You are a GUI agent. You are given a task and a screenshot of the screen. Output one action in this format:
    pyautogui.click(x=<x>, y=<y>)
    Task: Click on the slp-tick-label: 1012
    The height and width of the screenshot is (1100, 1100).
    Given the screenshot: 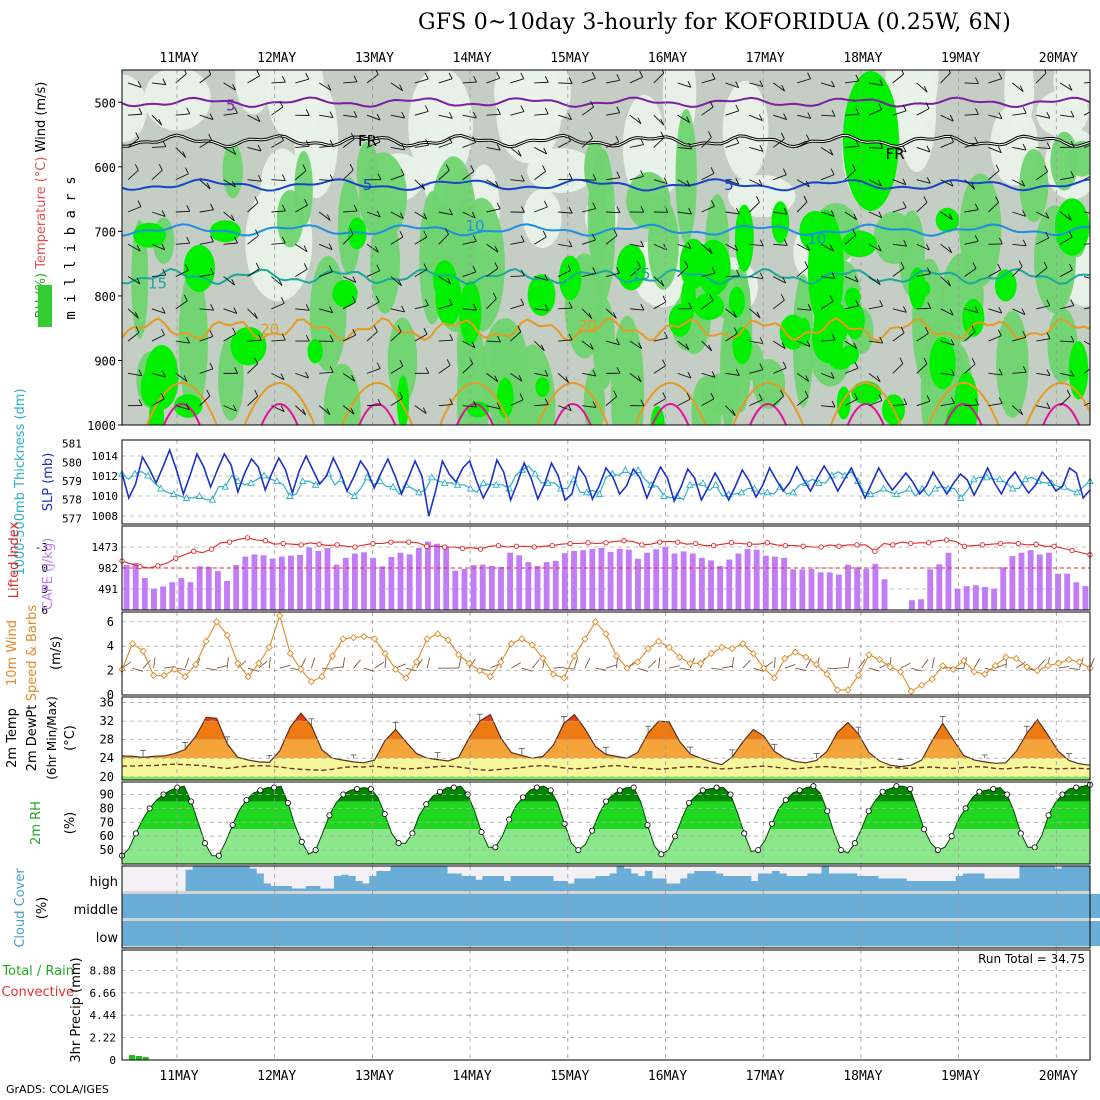 What is the action you would take?
    pyautogui.click(x=105, y=476)
    